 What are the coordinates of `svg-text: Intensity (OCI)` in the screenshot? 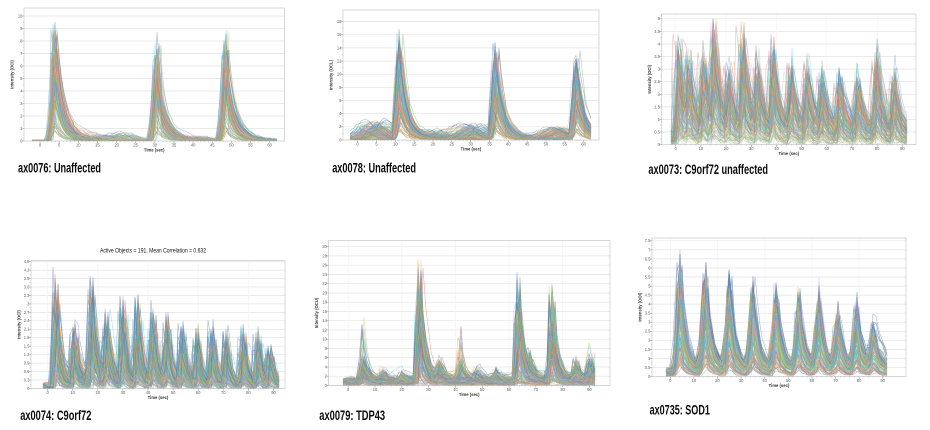 It's located at (12, 74).